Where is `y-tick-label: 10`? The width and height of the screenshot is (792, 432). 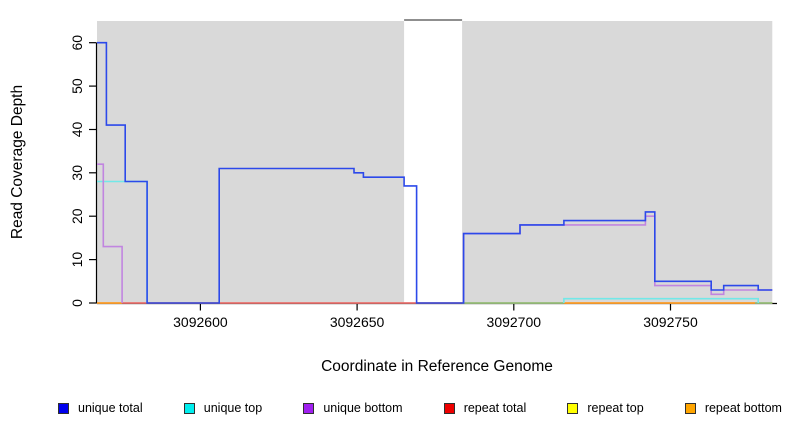 y-tick-label: 10 is located at coordinates (77, 260).